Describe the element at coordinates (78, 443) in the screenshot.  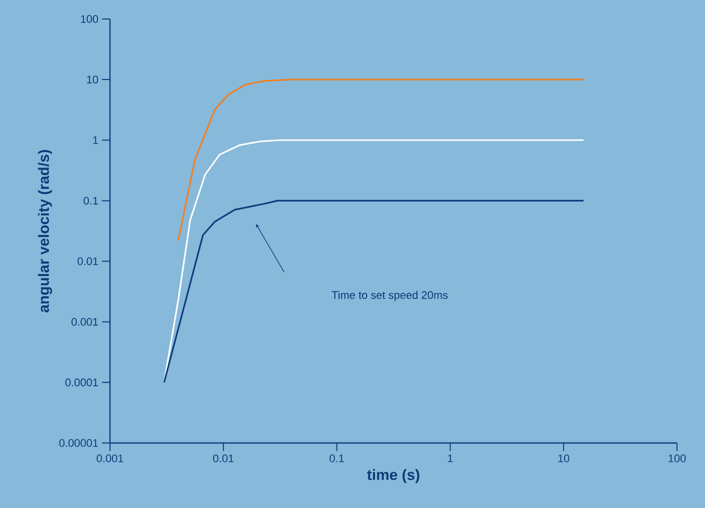
I see `y-tick-label: 0.00001` at that location.